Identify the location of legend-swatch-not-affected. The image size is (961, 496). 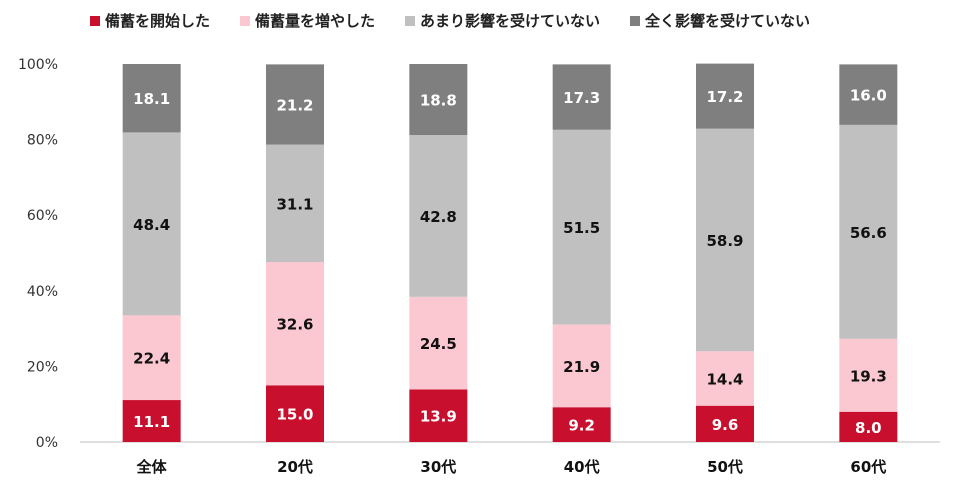
(635, 20).